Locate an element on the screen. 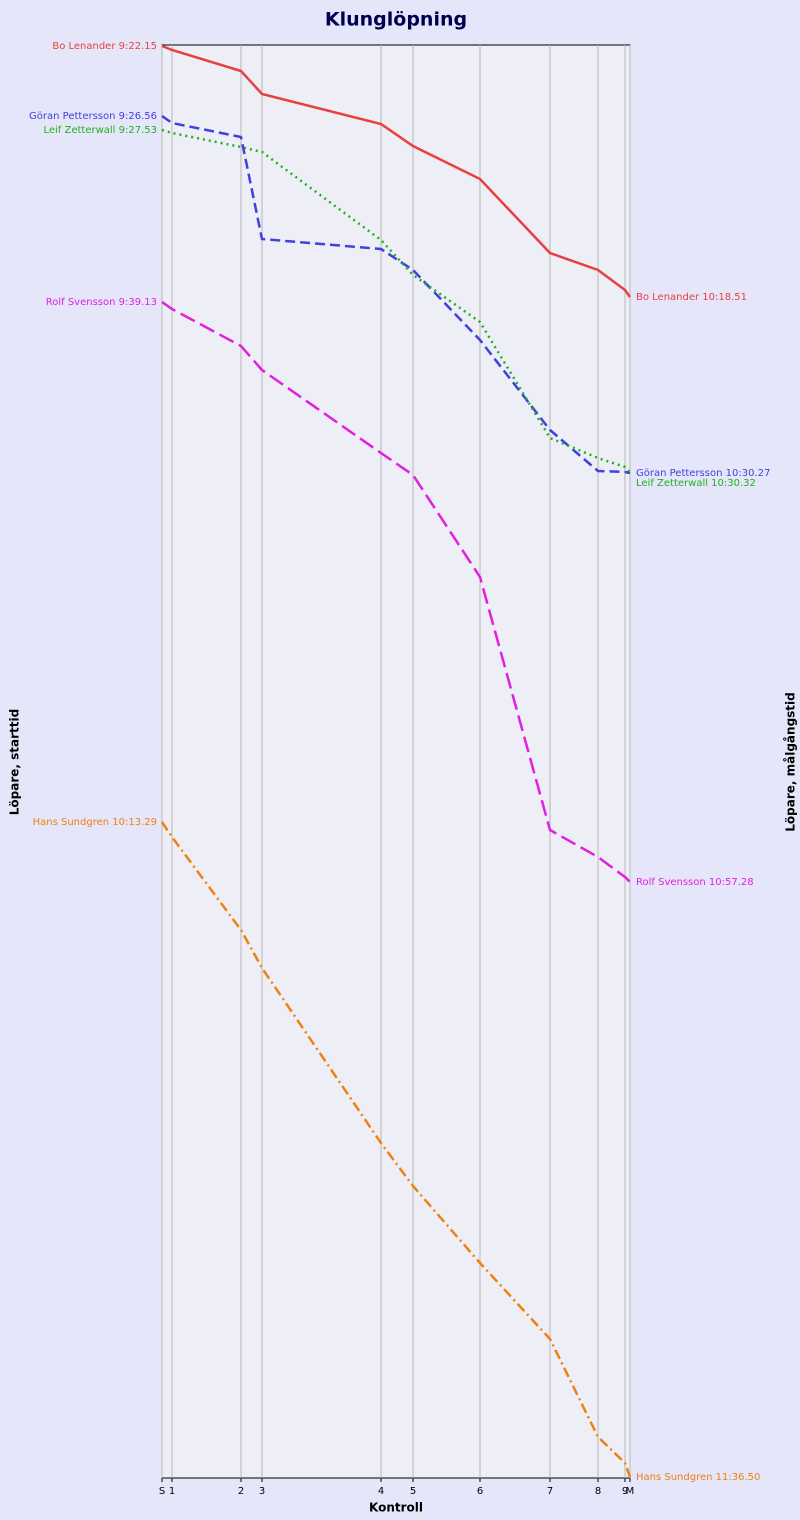  end-label: Leif Zetterwall 10:30.32 is located at coordinates (696, 483).